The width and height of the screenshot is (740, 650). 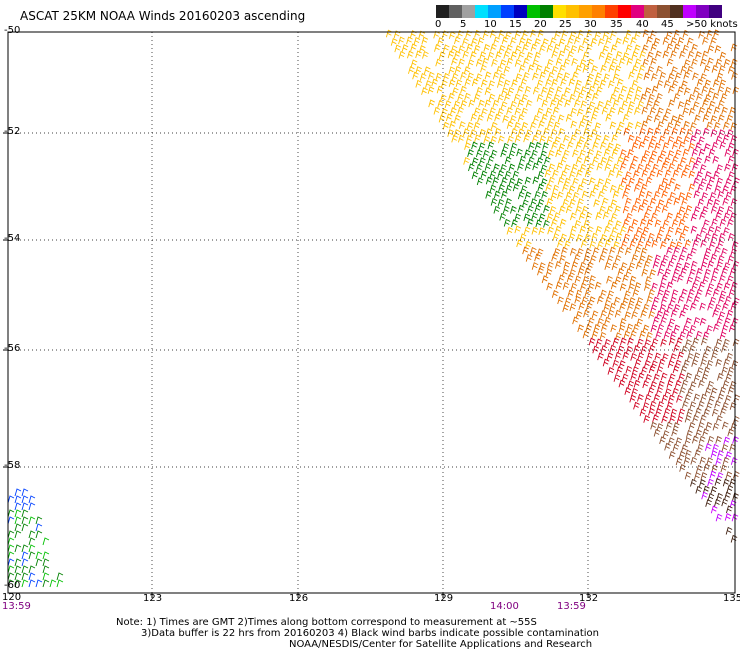 What do you see at coordinates (731, 598) in the screenshot?
I see `lon-label: 135` at bounding box center [731, 598].